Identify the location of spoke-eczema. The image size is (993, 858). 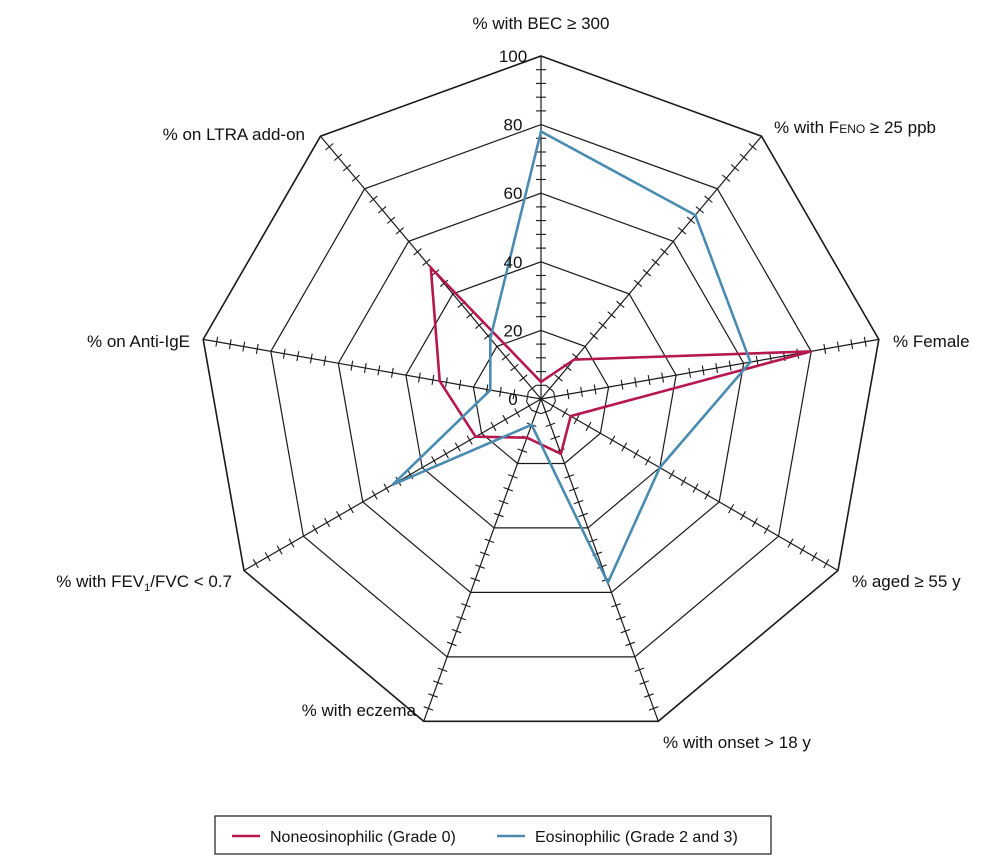
(482, 560).